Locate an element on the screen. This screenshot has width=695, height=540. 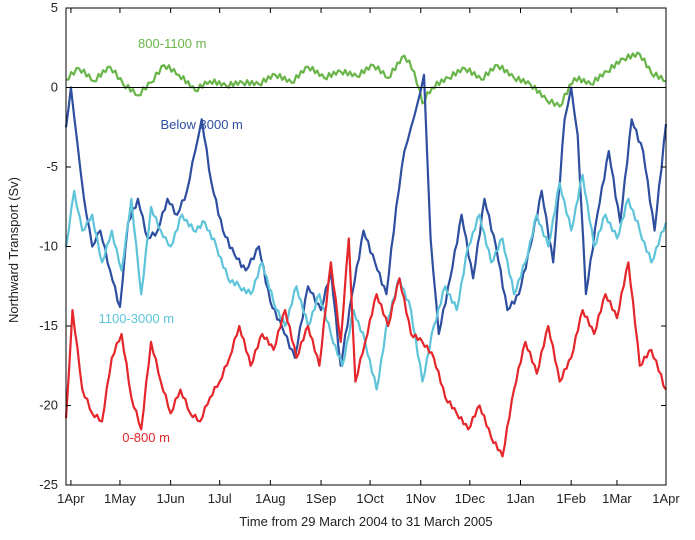
y-tick-label: -10 is located at coordinates (48, 246).